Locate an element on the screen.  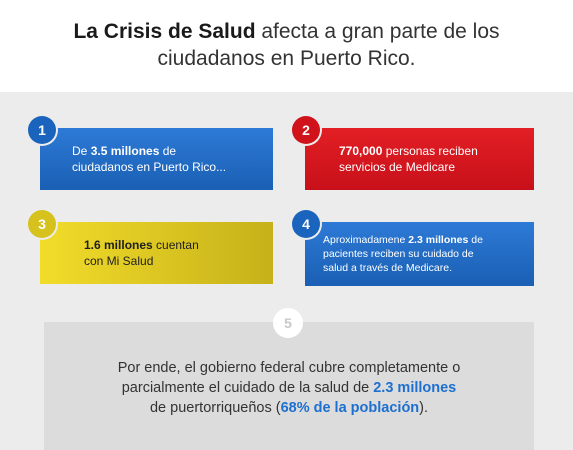
stat-card-3: 1.6 millones cuentan con Mi Salud is located at coordinates (156, 253).